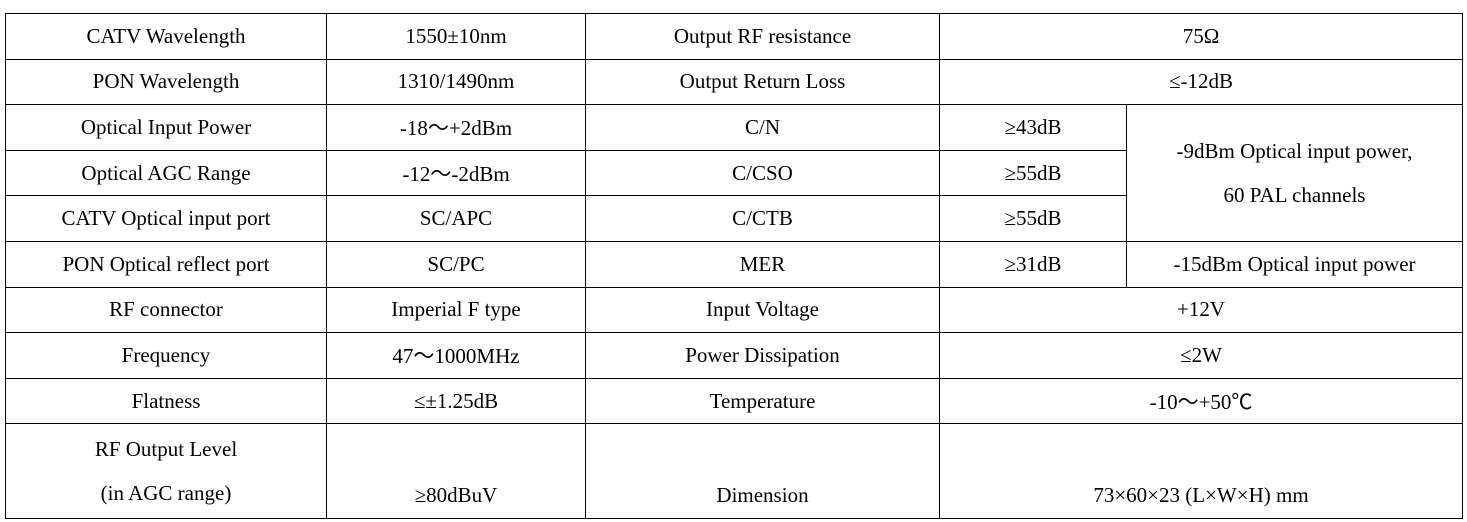 Image resolution: width=1467 pixels, height=522 pixels. Describe the element at coordinates (456, 82) in the screenshot. I see `param-value: 1310/1490nm` at that location.